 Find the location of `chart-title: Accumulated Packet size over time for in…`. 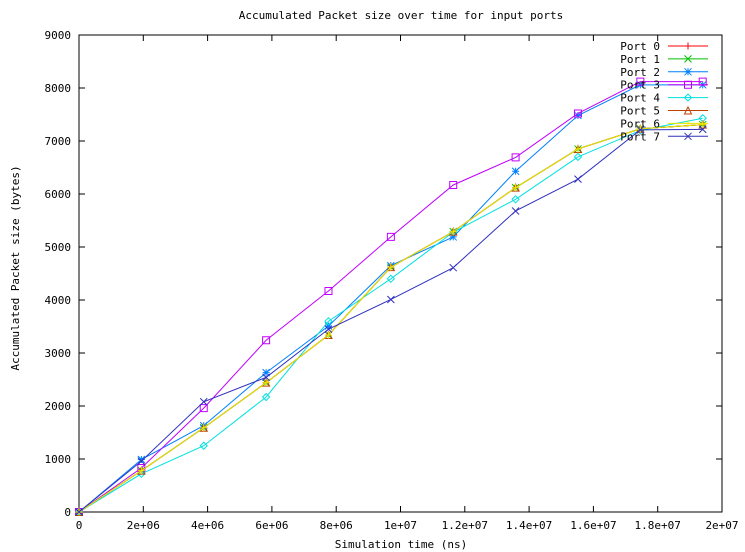

chart-title: Accumulated Packet size over time for in… is located at coordinates (401, 15).